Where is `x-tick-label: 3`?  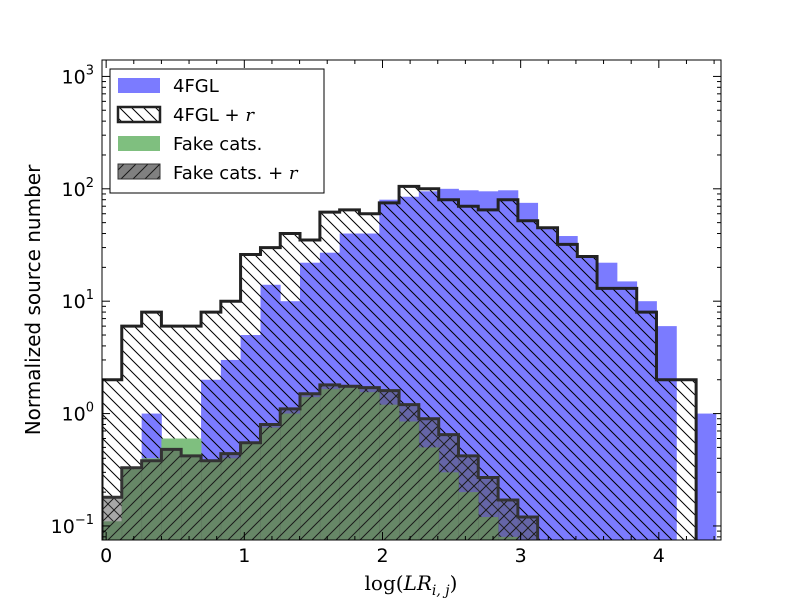
x-tick-label: 3 is located at coordinates (521, 556).